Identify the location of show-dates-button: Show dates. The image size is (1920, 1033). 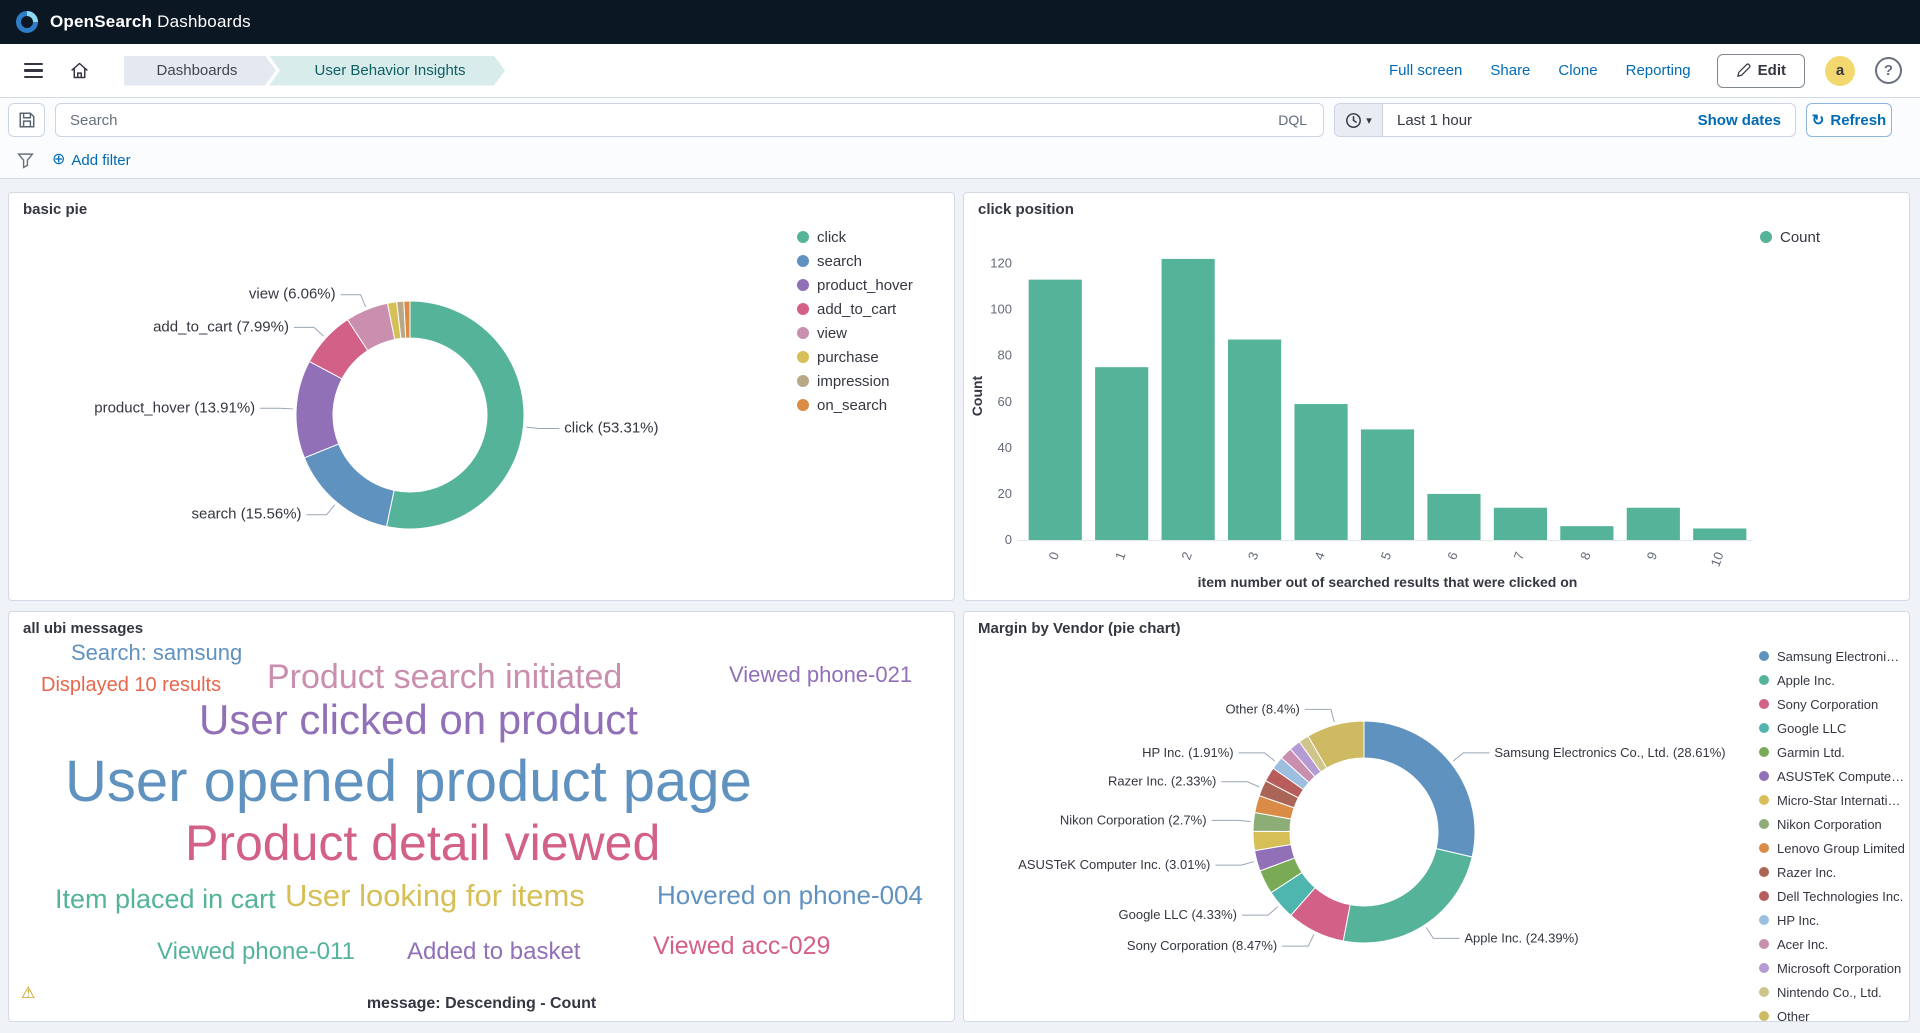
(1739, 120).